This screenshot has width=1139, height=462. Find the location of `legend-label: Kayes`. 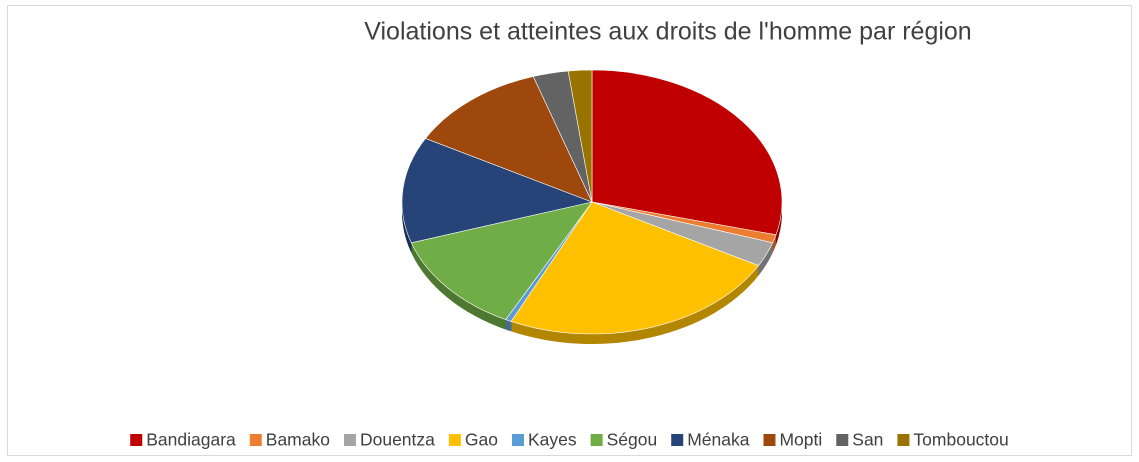

legend-label: Kayes is located at coordinates (552, 440).